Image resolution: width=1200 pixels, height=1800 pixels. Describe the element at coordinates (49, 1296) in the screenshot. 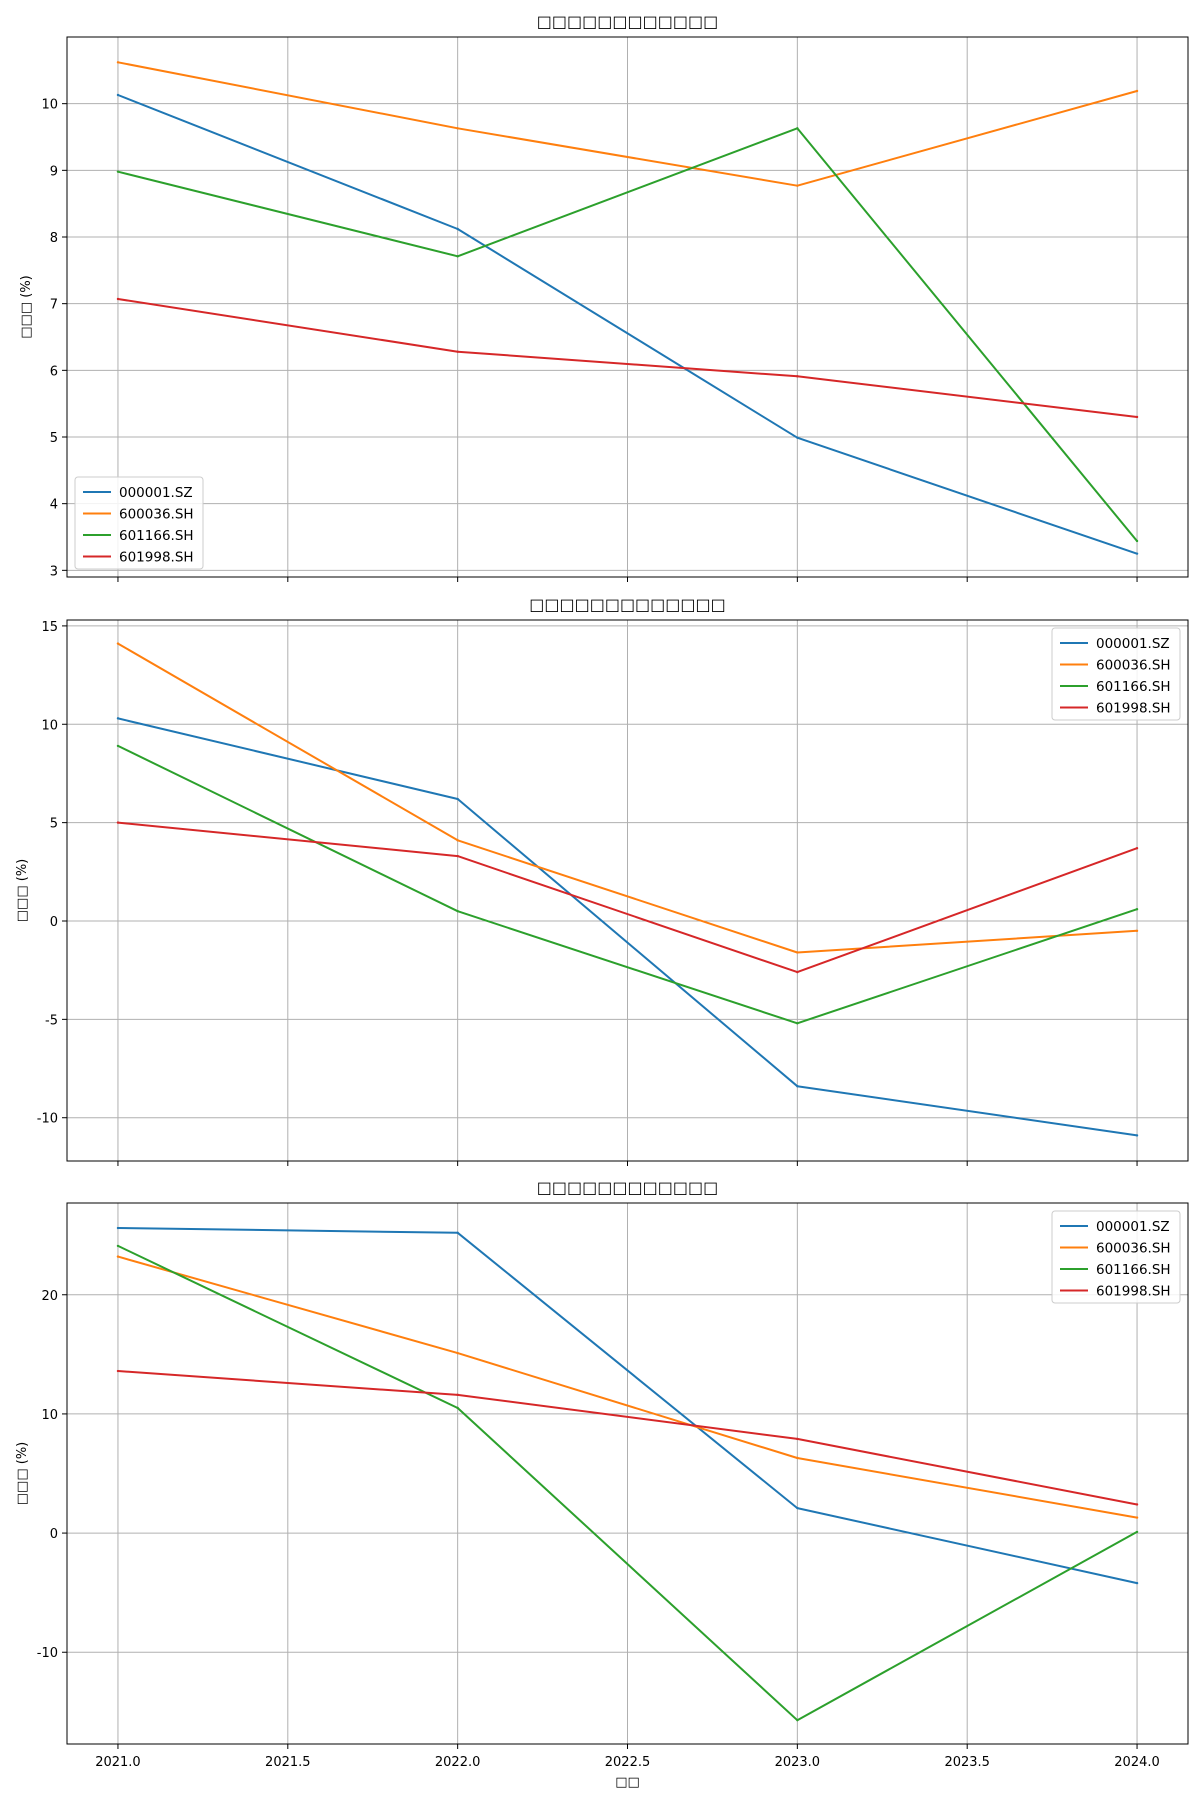

I see `y-tick-label: 20` at that location.